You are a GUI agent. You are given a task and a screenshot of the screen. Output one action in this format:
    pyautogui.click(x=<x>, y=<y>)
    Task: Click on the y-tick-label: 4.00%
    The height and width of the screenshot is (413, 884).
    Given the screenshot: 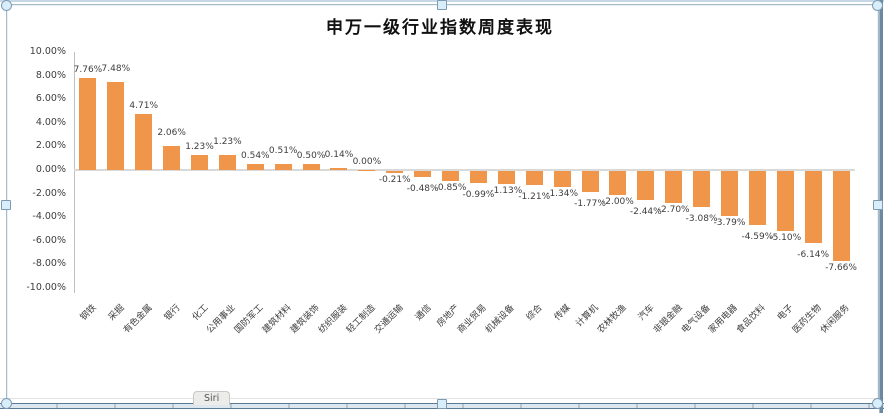 What is the action you would take?
    pyautogui.click(x=50, y=122)
    